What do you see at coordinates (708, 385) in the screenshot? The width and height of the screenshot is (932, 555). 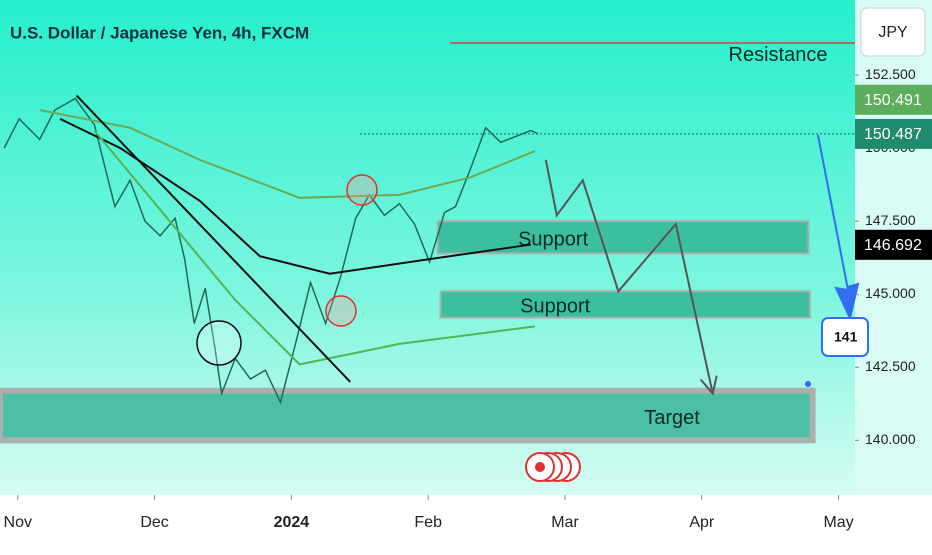 I see `projection-arrowhead` at bounding box center [708, 385].